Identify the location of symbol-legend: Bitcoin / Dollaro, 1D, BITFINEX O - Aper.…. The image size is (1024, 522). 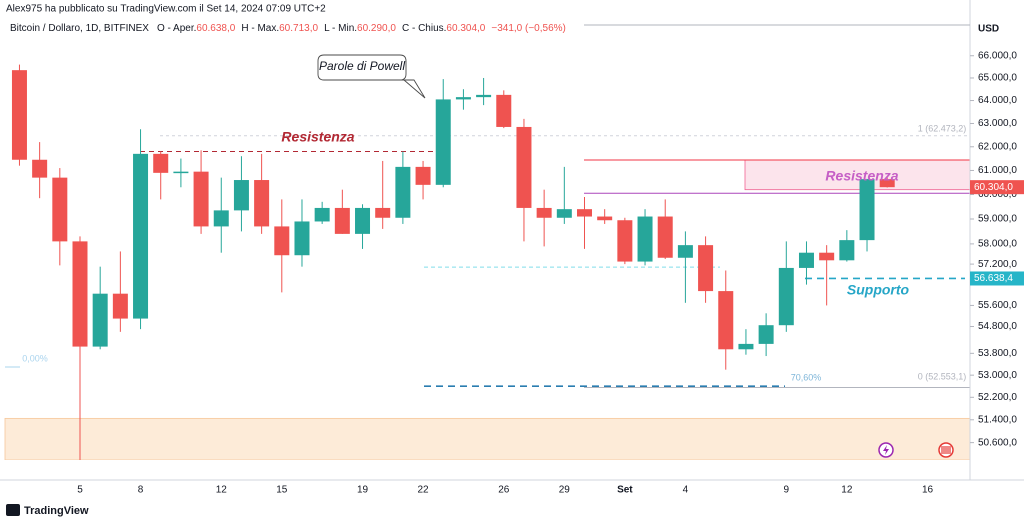
(288, 28).